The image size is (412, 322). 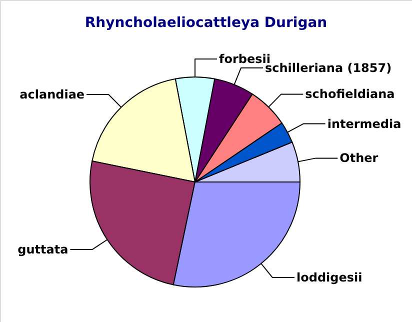 I want to click on slice-label: aclandiae, so click(x=52, y=94).